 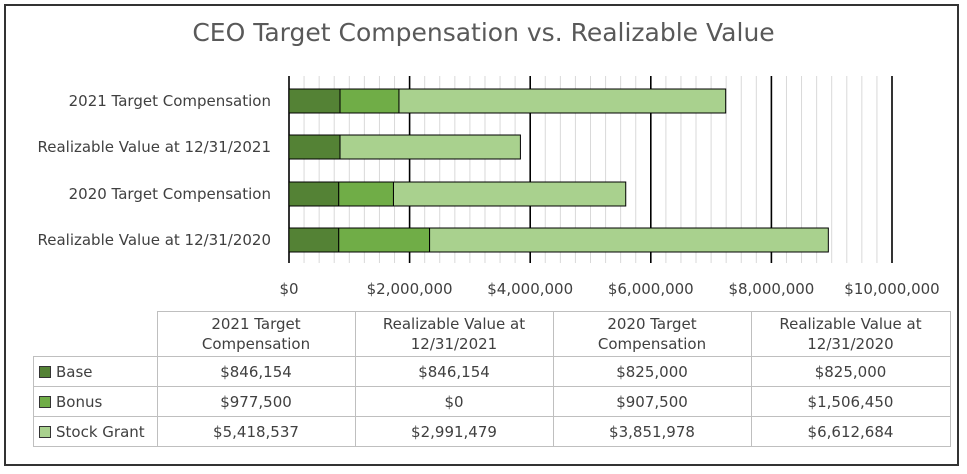 What do you see at coordinates (454, 401) in the screenshot?
I see `table-cell: $0` at bounding box center [454, 401].